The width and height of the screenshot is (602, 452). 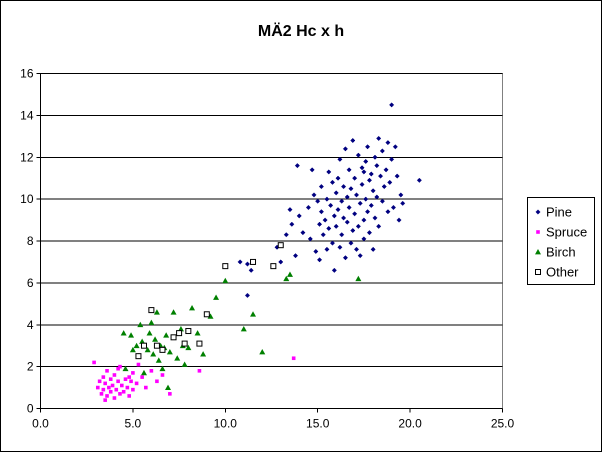 What do you see at coordinates (562, 272) in the screenshot?
I see `legend-label-other: Other` at bounding box center [562, 272].